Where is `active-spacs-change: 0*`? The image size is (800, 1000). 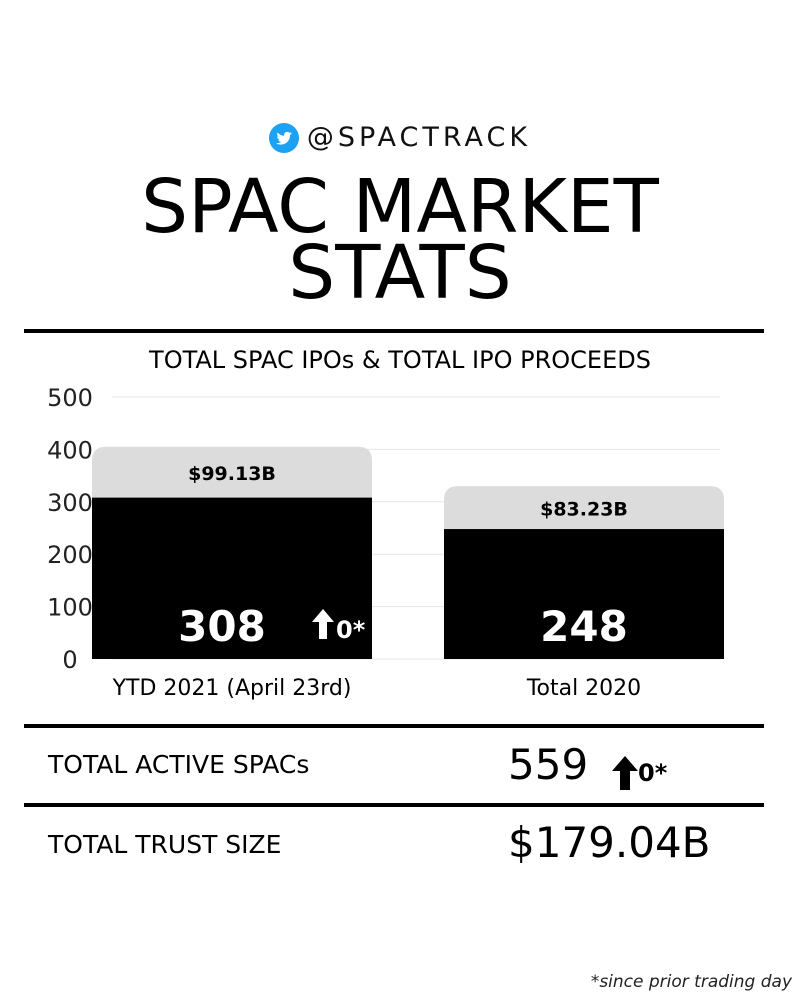
active-spacs-change: 0* is located at coordinates (639, 773).